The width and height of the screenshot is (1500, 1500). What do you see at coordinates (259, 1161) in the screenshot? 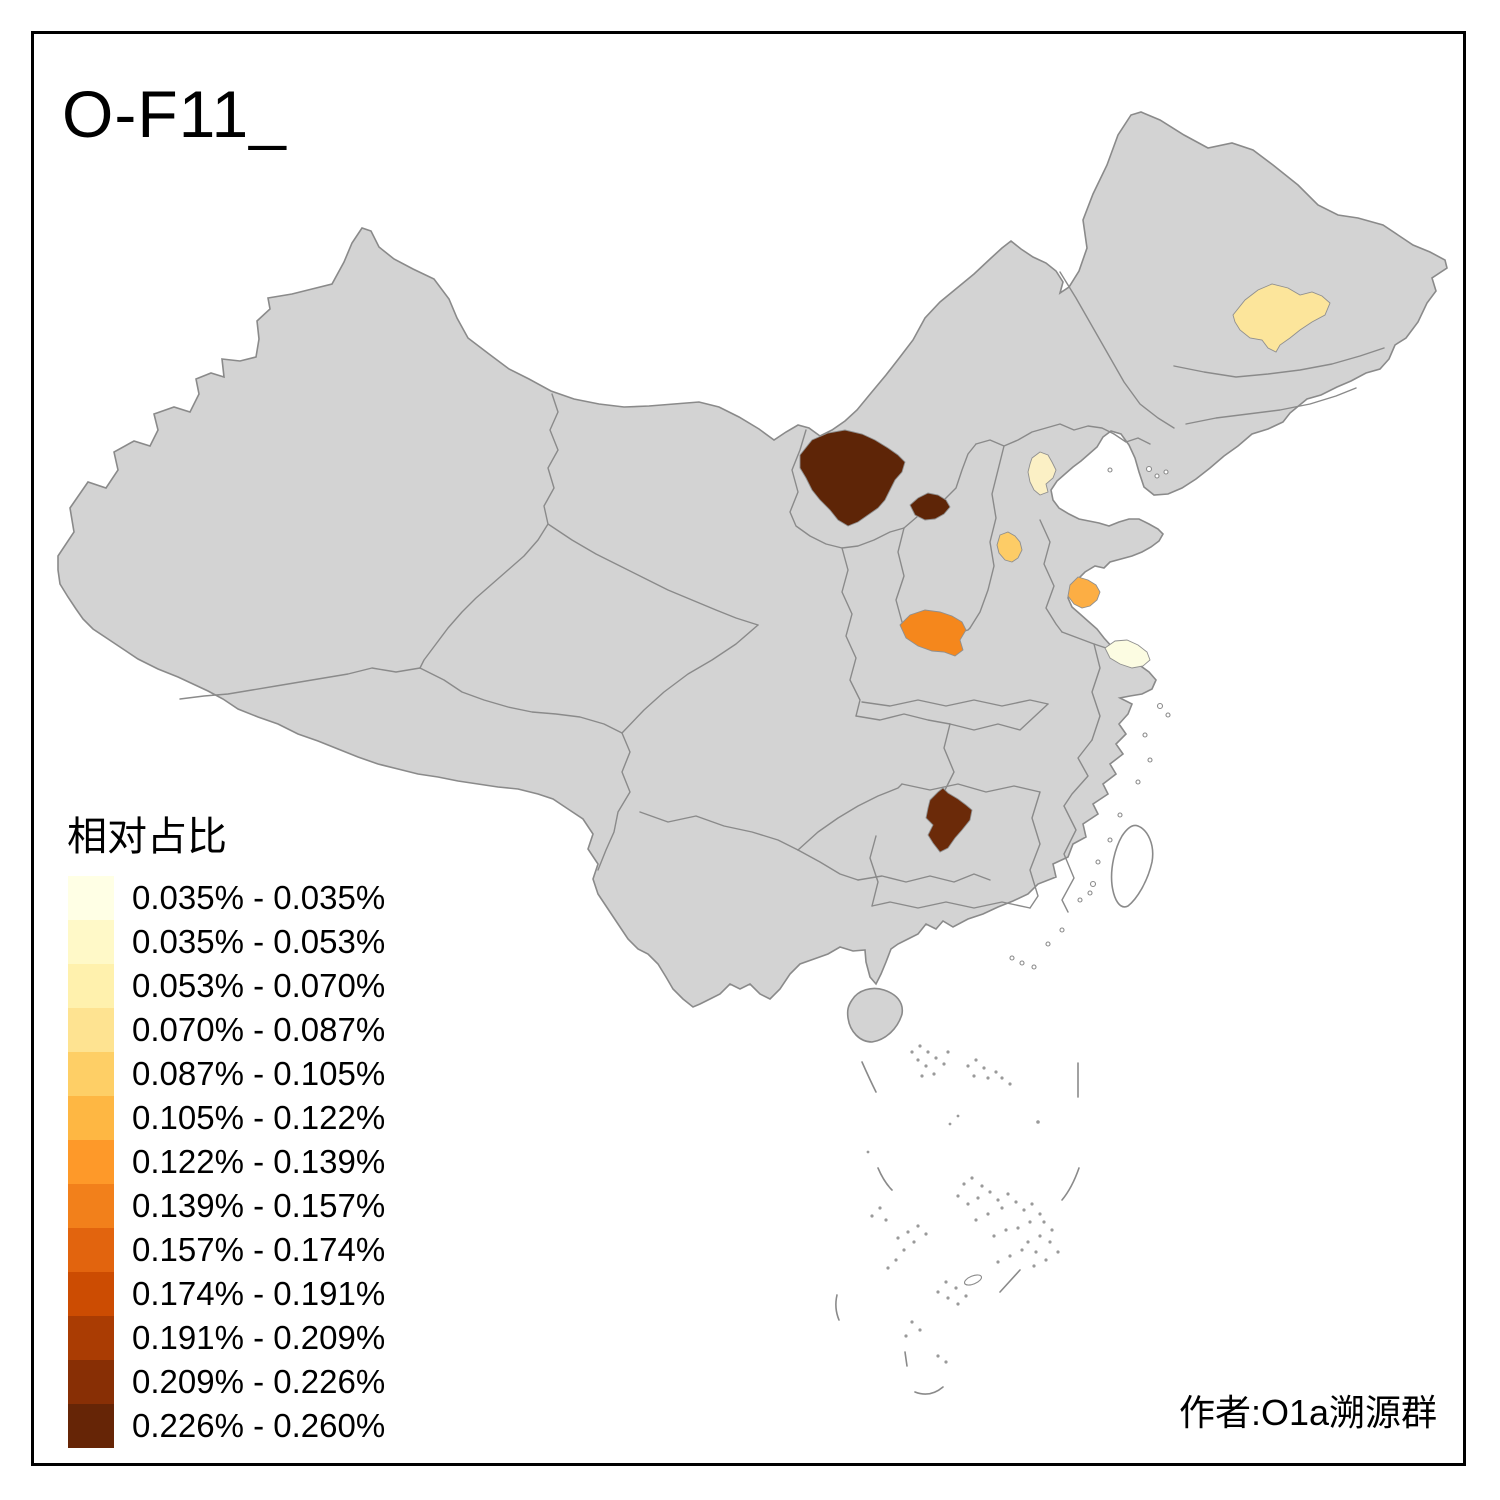
I see `legend-row-label: 0.122% - 0.139%` at bounding box center [259, 1161].